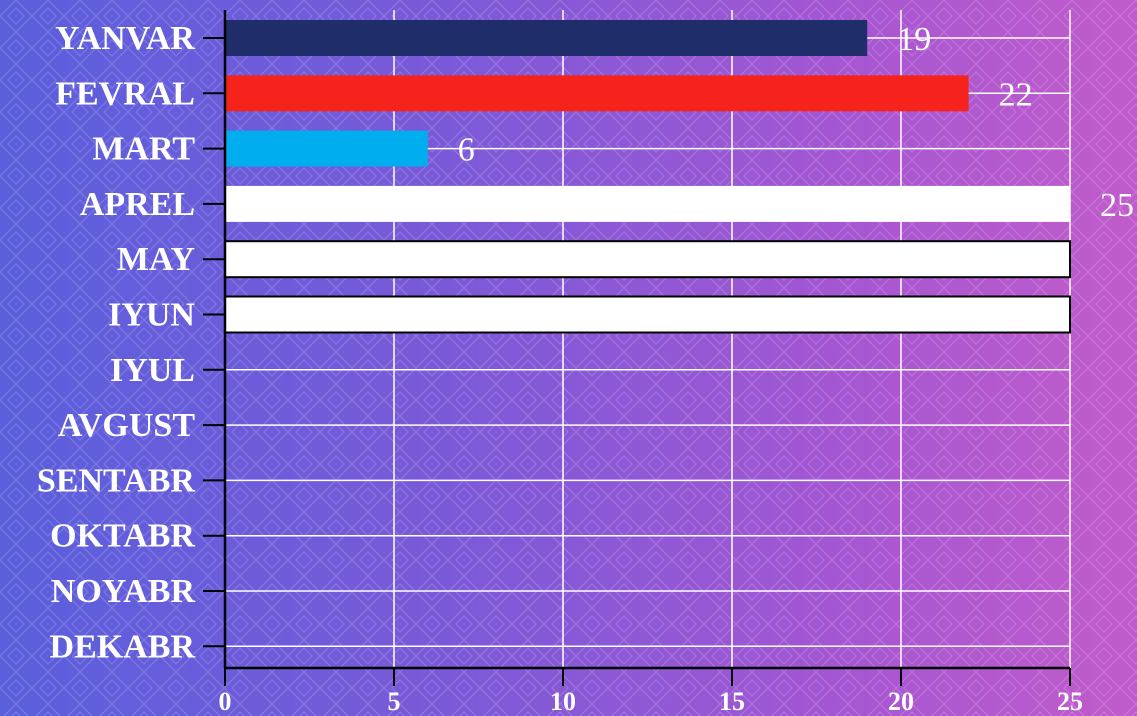 The image size is (1137, 716). What do you see at coordinates (156, 259) in the screenshot?
I see `y-tick-label: MAY` at bounding box center [156, 259].